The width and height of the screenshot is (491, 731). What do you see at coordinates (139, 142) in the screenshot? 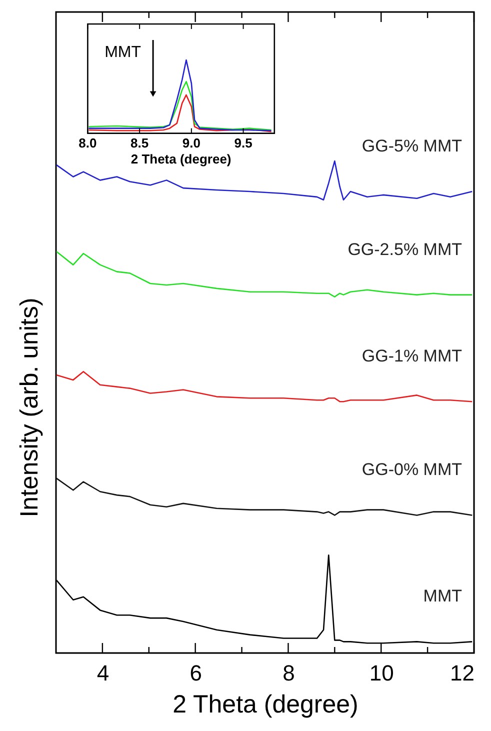
I see `x-tick-label: 8.5` at bounding box center [139, 142].